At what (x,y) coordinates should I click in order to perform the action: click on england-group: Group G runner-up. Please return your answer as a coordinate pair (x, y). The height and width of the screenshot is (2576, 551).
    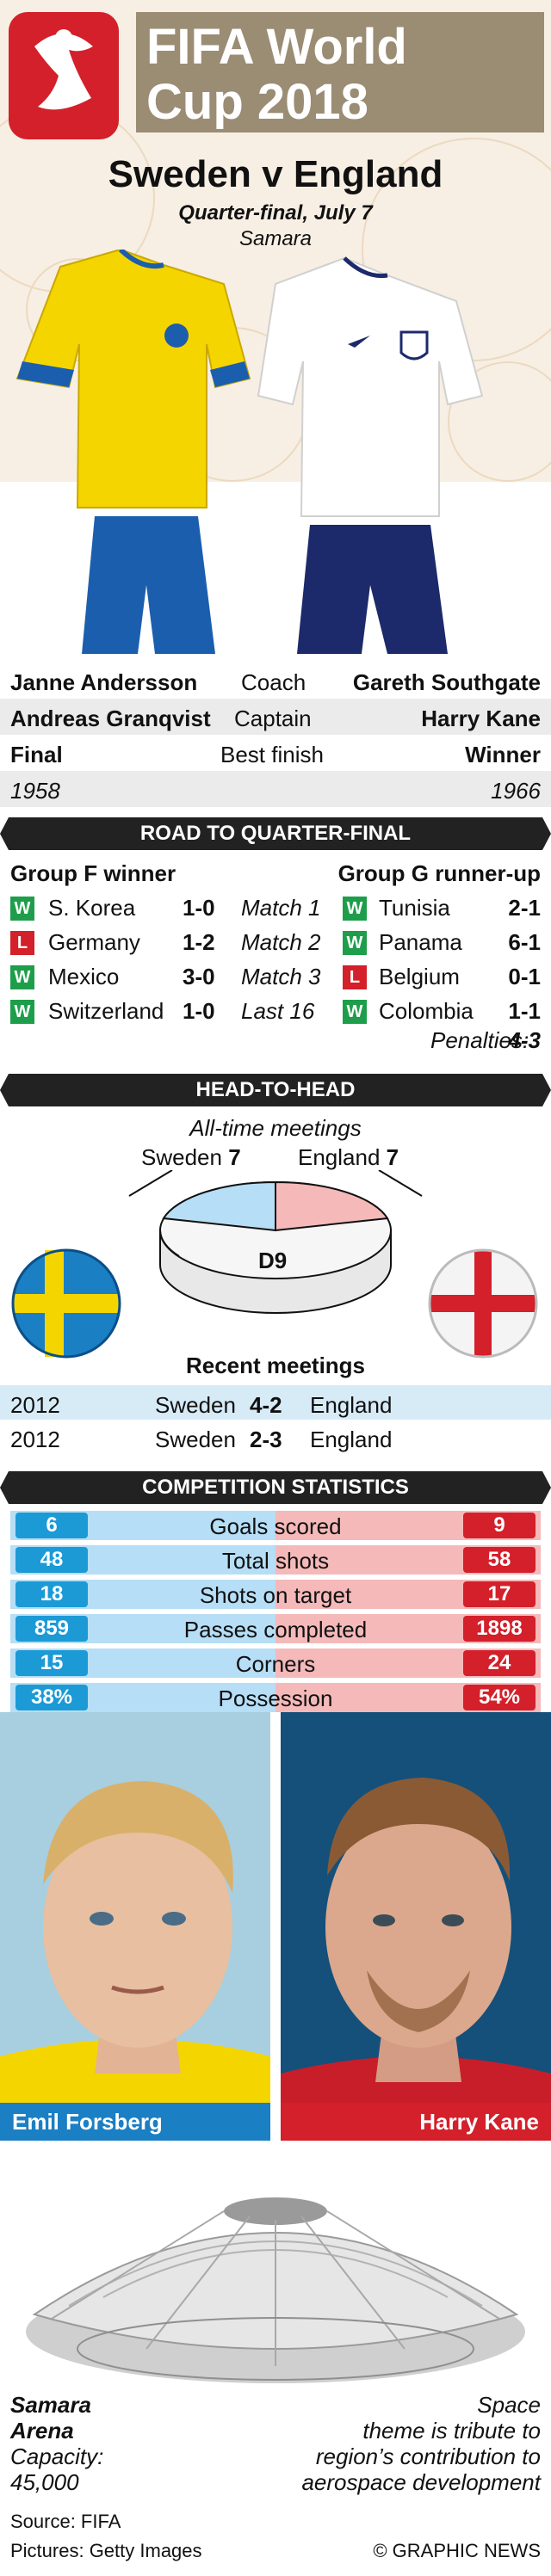
    Looking at the image, I should click on (439, 873).